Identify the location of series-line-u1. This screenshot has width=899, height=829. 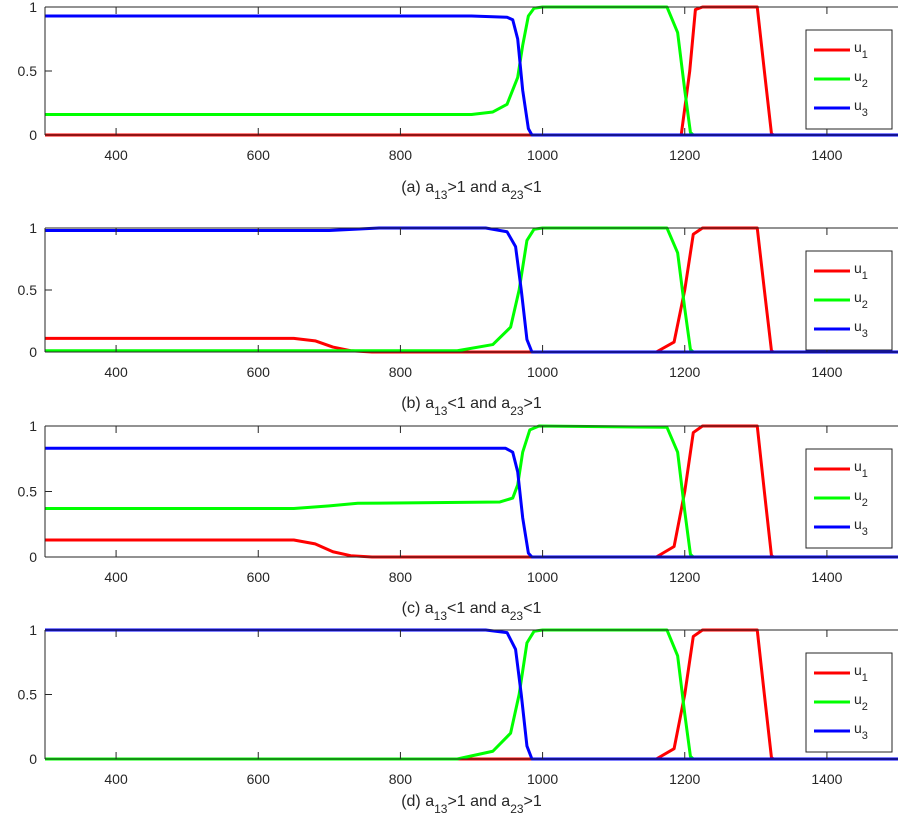
(471, 290).